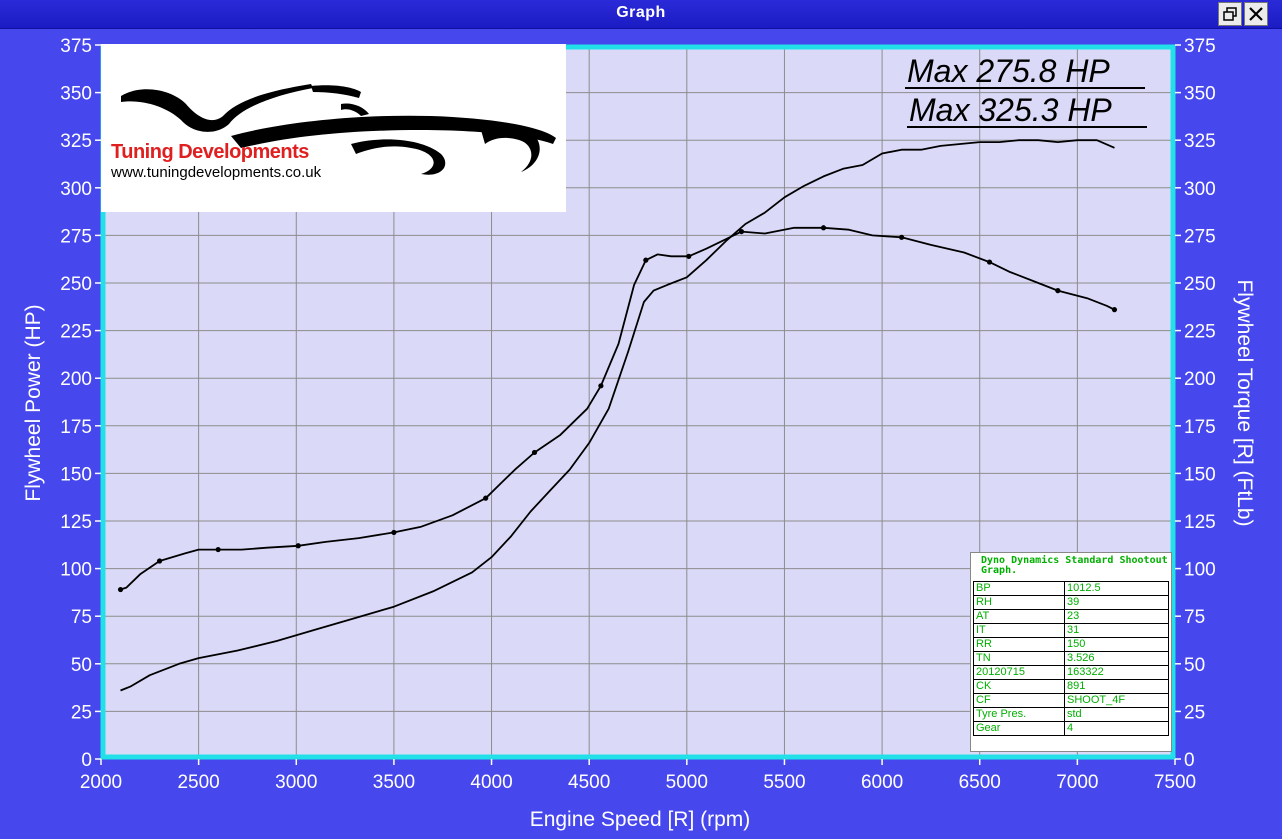 This screenshot has width=1282, height=839. I want to click on left-axis-title: Flywheel Power (HP), so click(33, 402).